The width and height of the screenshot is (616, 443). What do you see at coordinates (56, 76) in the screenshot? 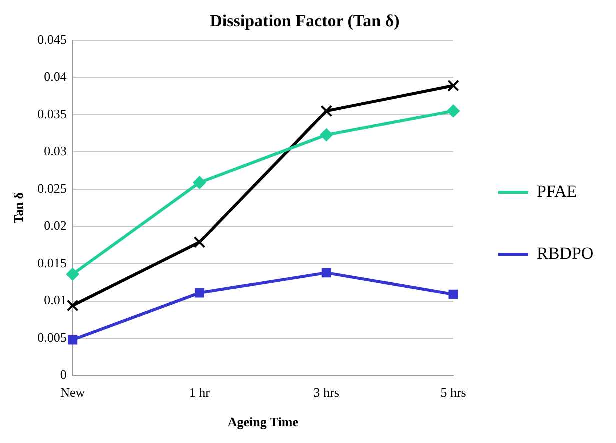
I see `y-tick-label: 0.04` at bounding box center [56, 76].